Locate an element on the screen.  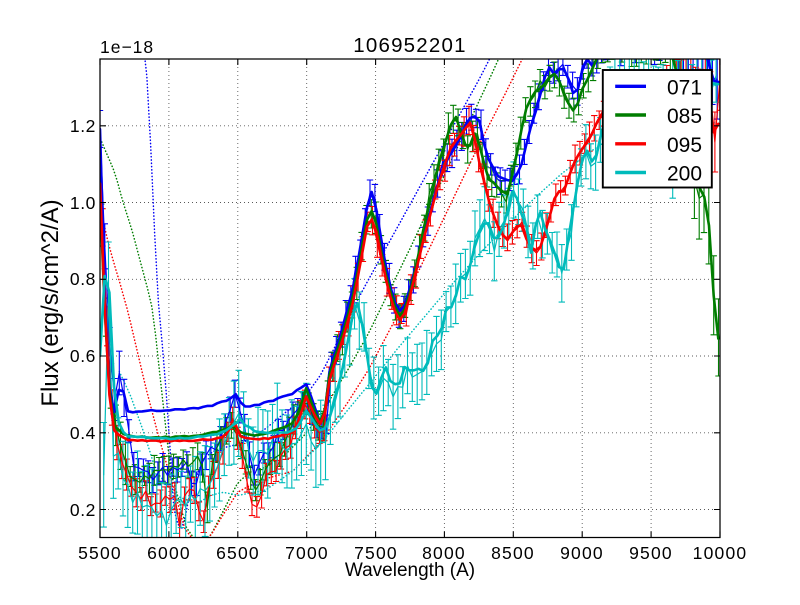
svg-text: 0.6 is located at coordinates (83, 356).